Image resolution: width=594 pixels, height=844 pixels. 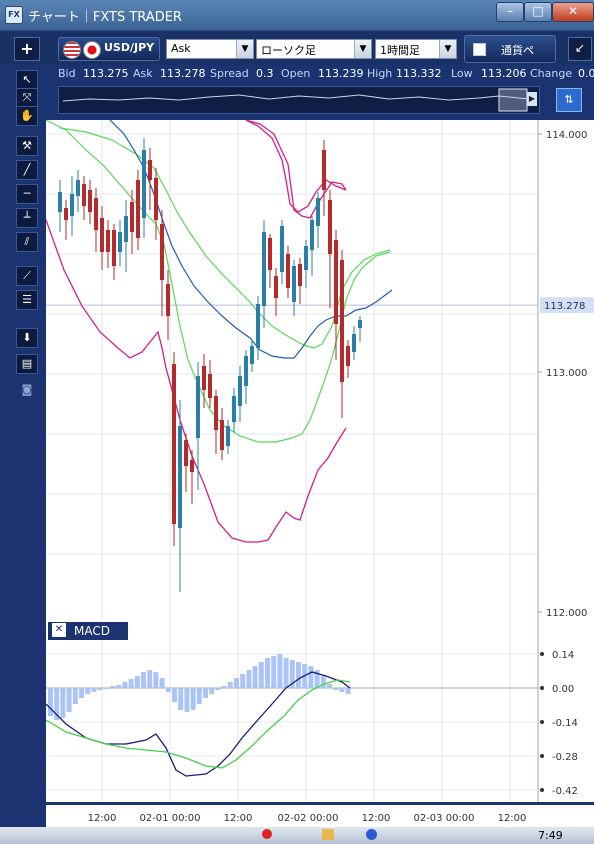 What do you see at coordinates (109, 49) in the screenshot?
I see `currency-pair-selector: USD/JPY` at bounding box center [109, 49].